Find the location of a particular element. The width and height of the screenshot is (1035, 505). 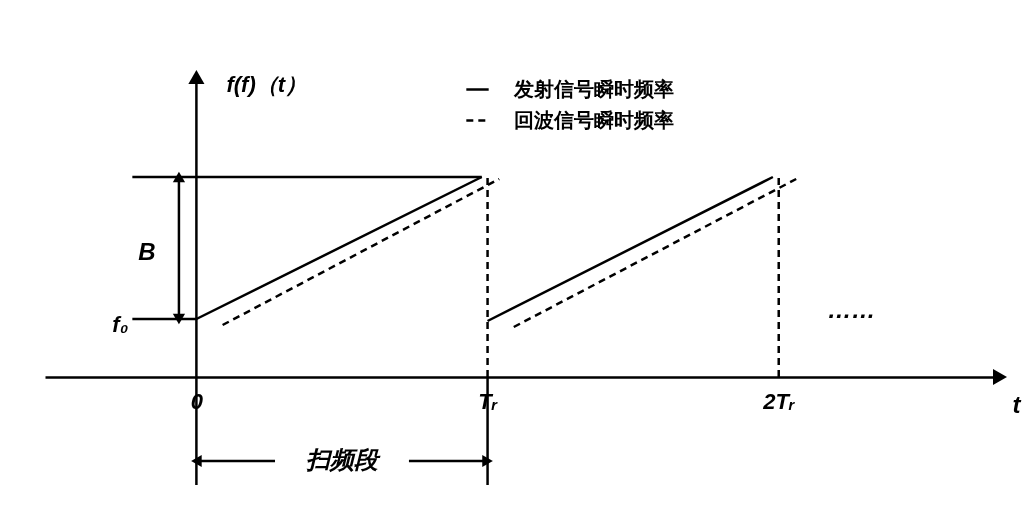

legend-label: 回波信号瞬时频率 is located at coordinates (594, 119).